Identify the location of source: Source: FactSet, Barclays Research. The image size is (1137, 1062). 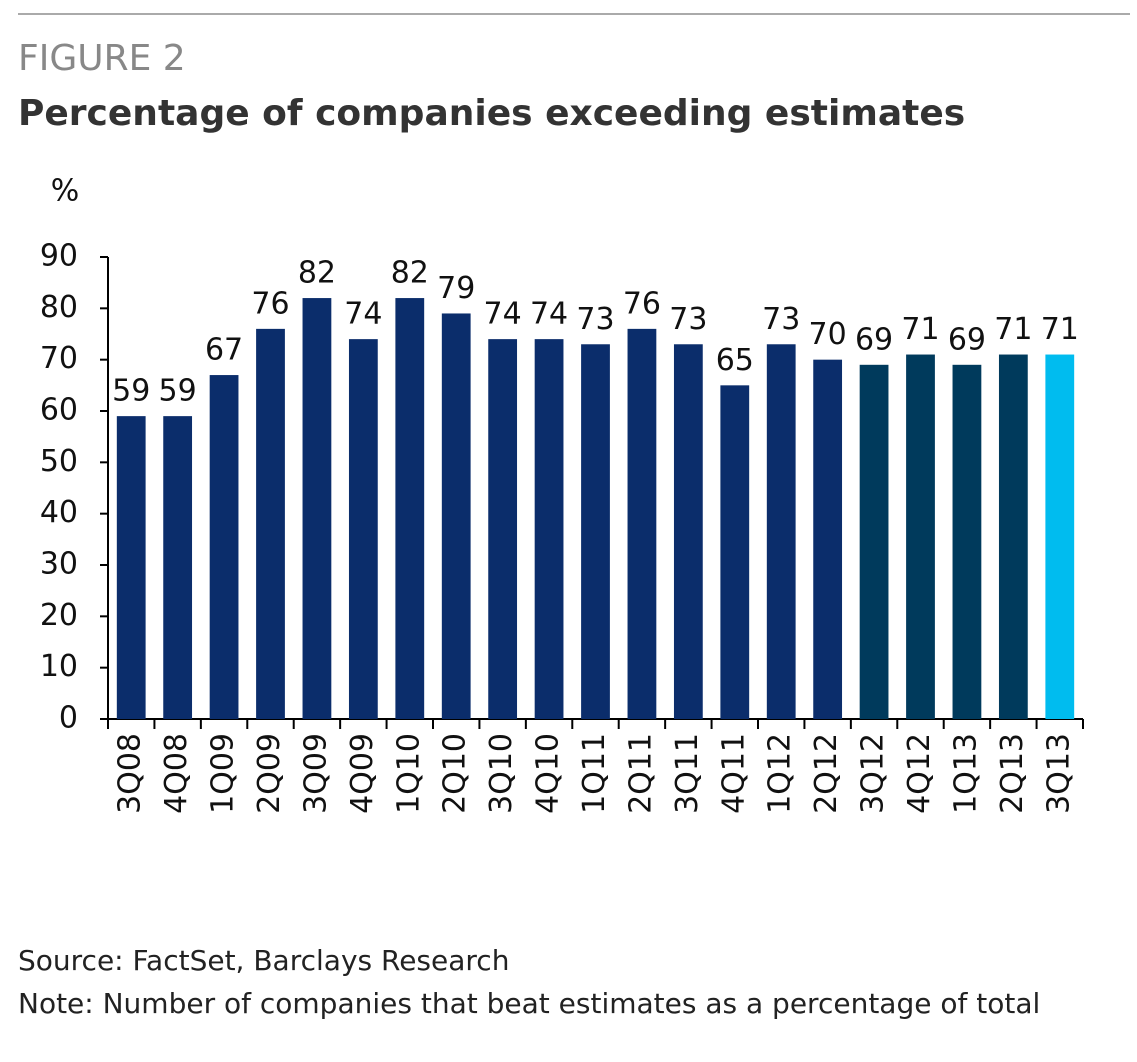
(263, 960).